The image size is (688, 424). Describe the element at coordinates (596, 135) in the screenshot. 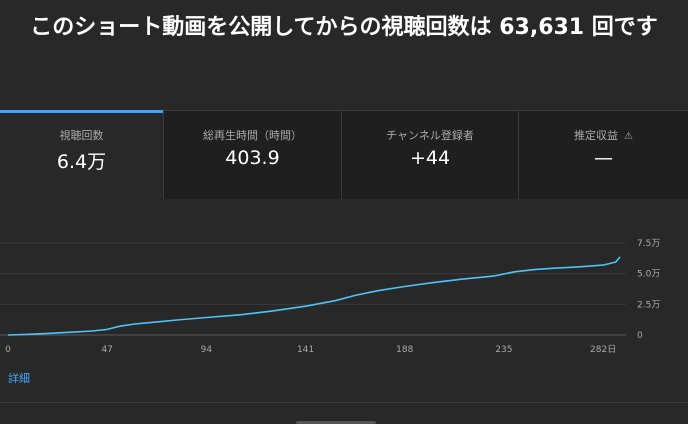

I see `tab-revenue-label: 推定収益` at that location.